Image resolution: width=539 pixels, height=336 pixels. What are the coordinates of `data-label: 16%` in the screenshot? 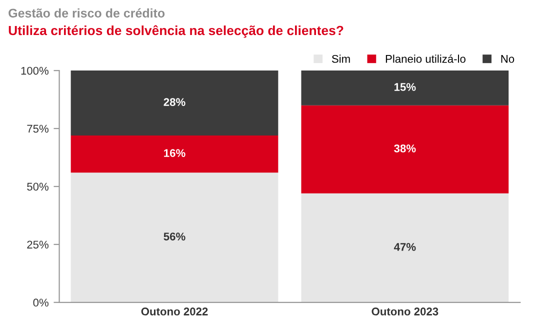 It's located at (175, 153).